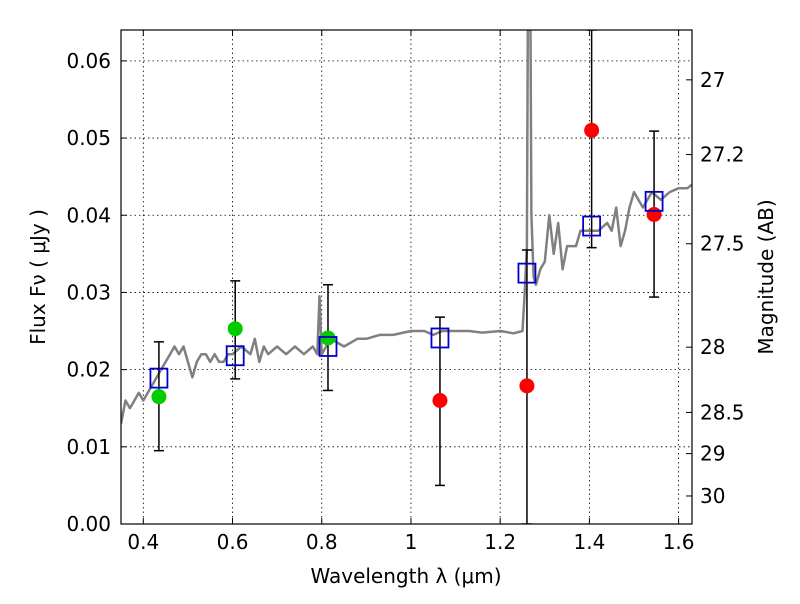 This screenshot has width=800, height=604. Describe the element at coordinates (679, 542) in the screenshot. I see `x-tick-label: 1.6` at that location.